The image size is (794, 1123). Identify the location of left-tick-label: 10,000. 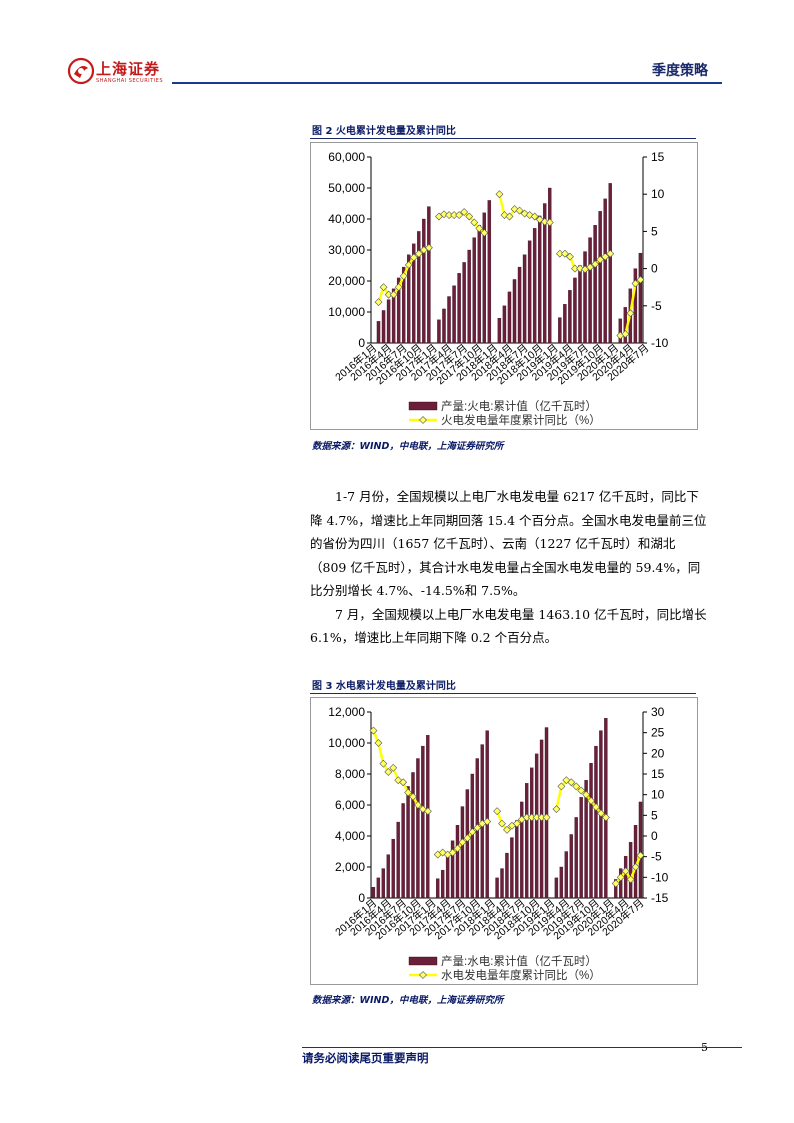
(346, 743).